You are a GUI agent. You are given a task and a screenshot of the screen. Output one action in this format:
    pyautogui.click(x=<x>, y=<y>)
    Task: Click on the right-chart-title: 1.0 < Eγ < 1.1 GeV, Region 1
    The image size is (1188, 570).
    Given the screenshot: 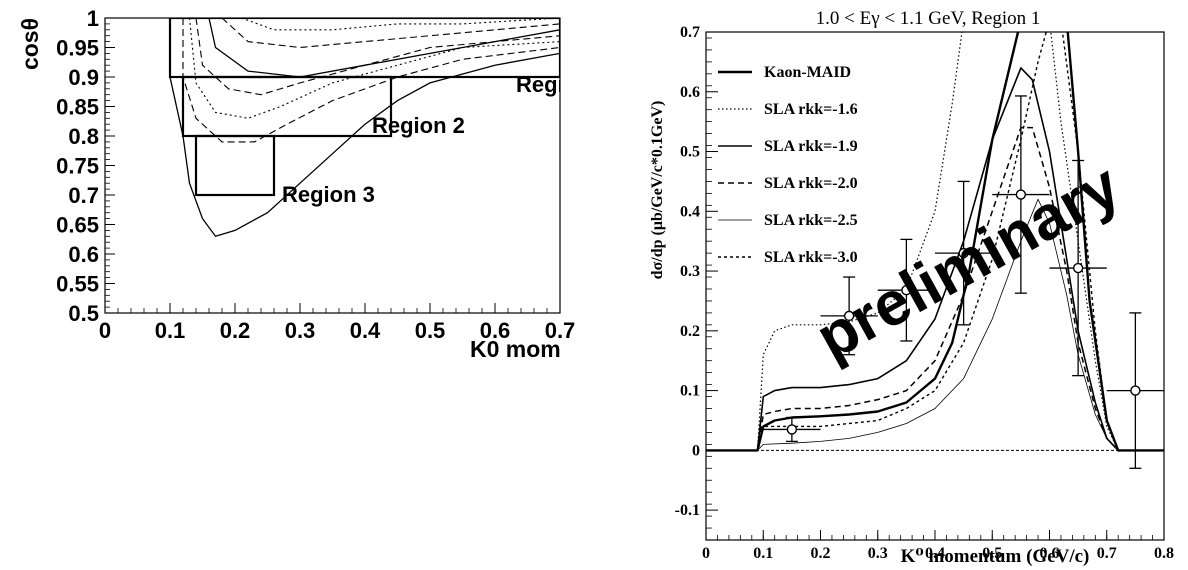 What is the action you would take?
    pyautogui.click(x=928, y=18)
    